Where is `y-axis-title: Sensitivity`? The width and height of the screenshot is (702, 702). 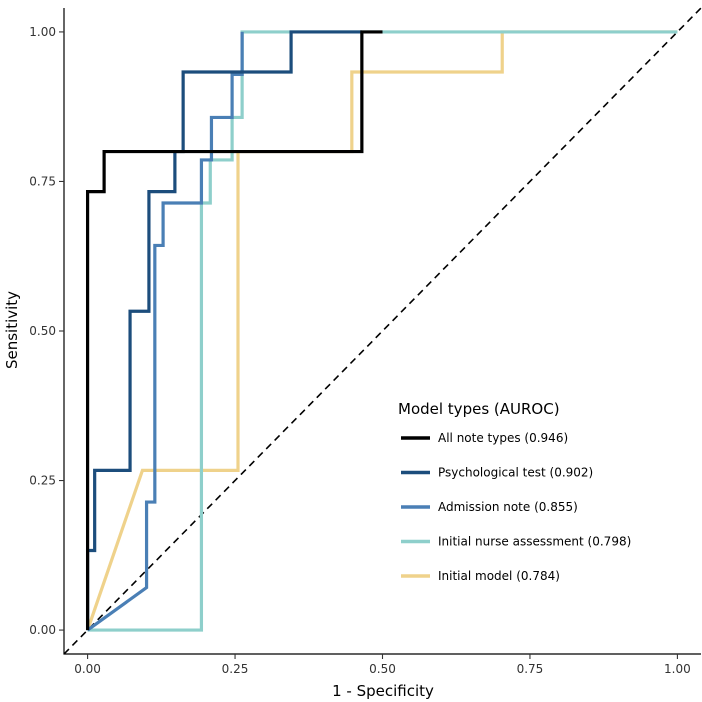
y-axis-title: Sensitivity is located at coordinates (12, 330).